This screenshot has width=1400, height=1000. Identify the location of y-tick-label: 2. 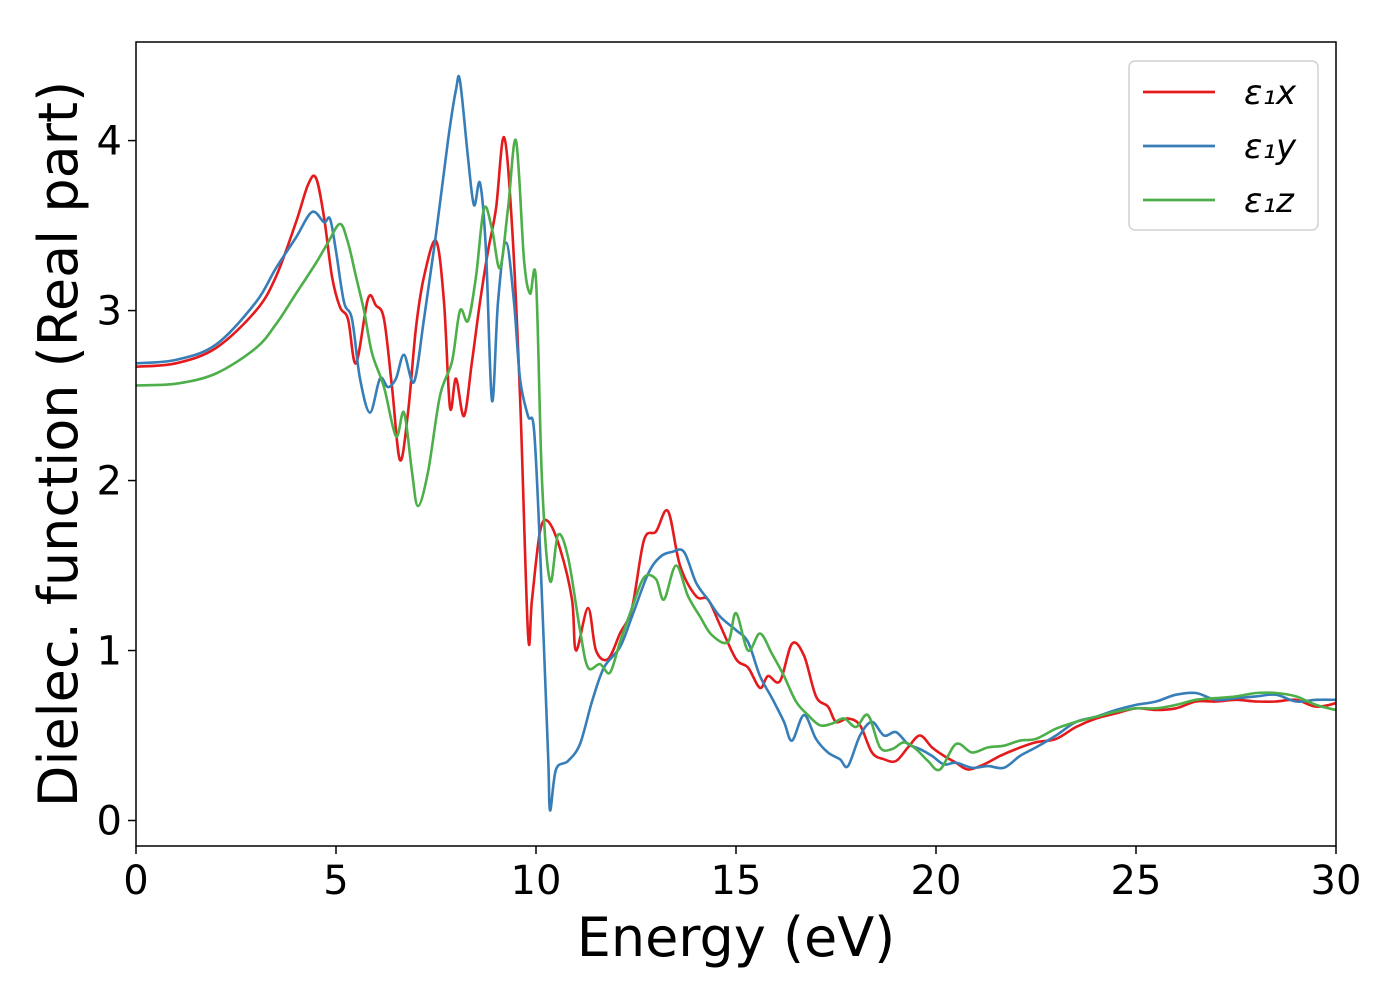
(109, 482).